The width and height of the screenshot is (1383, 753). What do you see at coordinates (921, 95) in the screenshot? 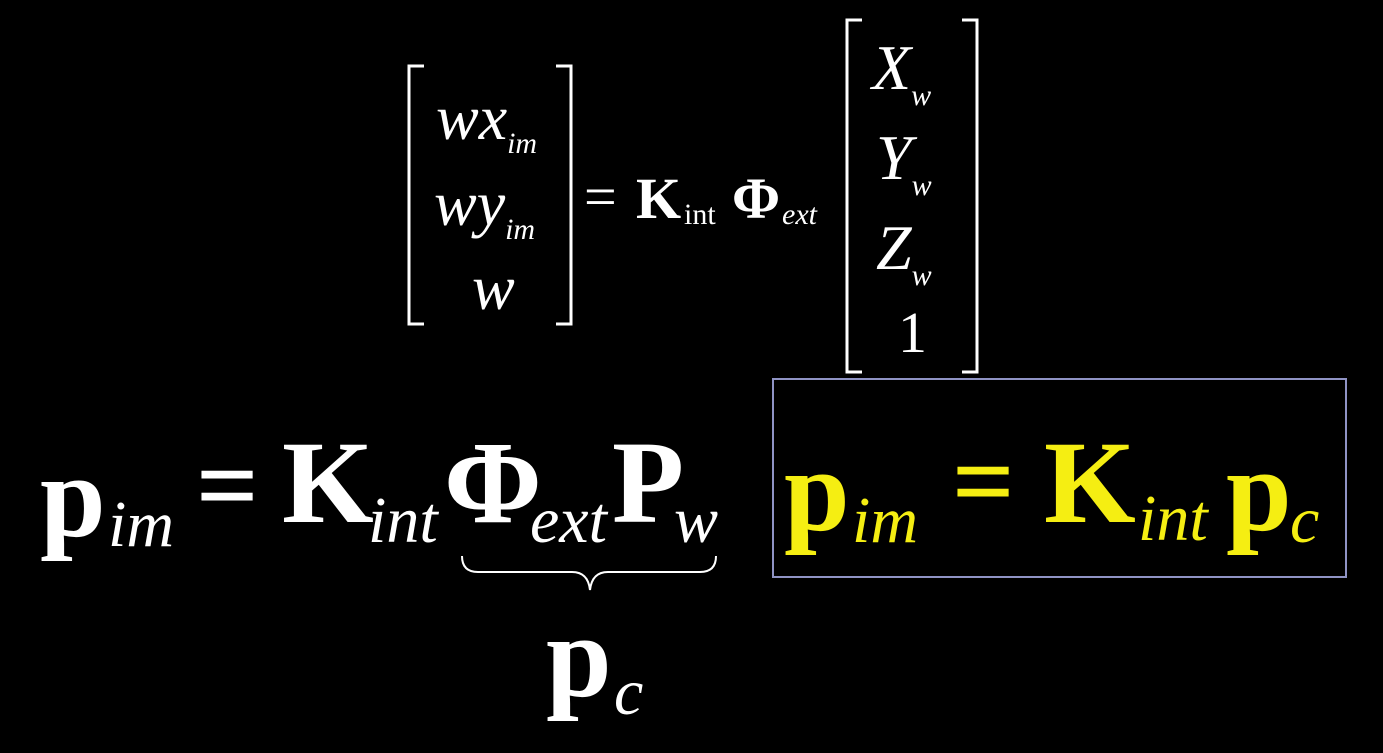
I see `rhs-entry-1-sub: w` at bounding box center [921, 95].